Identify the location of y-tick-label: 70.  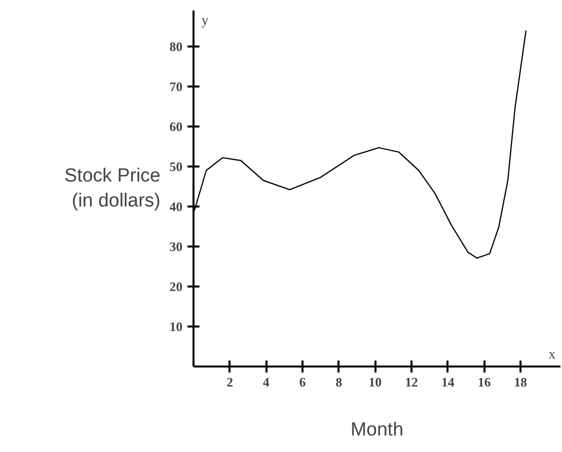
(176, 86).